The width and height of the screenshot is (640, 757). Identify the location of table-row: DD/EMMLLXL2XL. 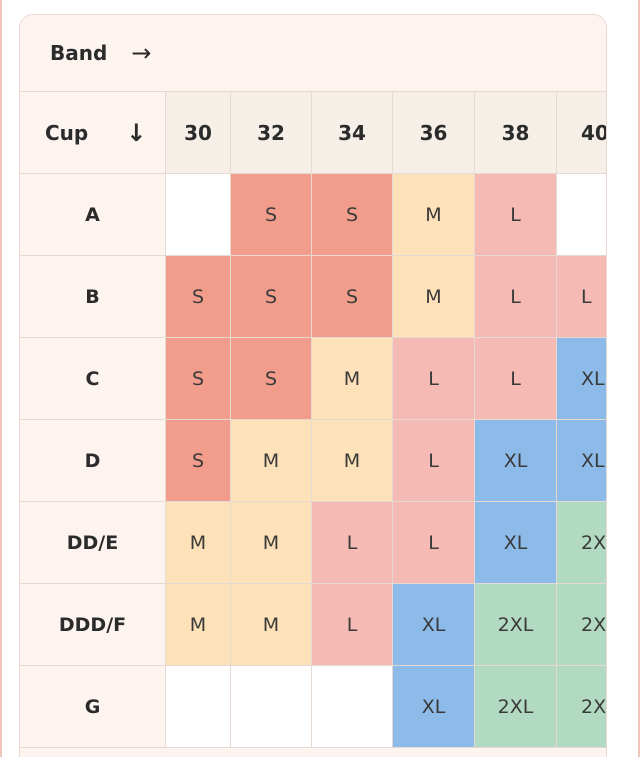
(313, 543).